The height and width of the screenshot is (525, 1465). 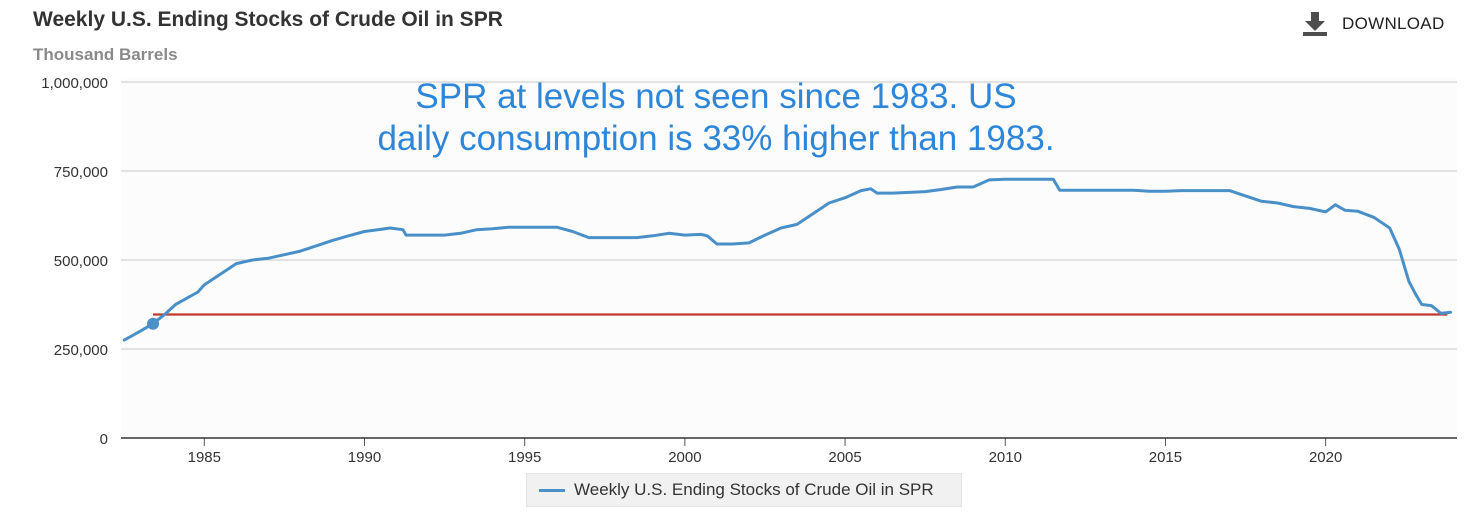 I want to click on x-tick-label: 1990, so click(x=364, y=457).